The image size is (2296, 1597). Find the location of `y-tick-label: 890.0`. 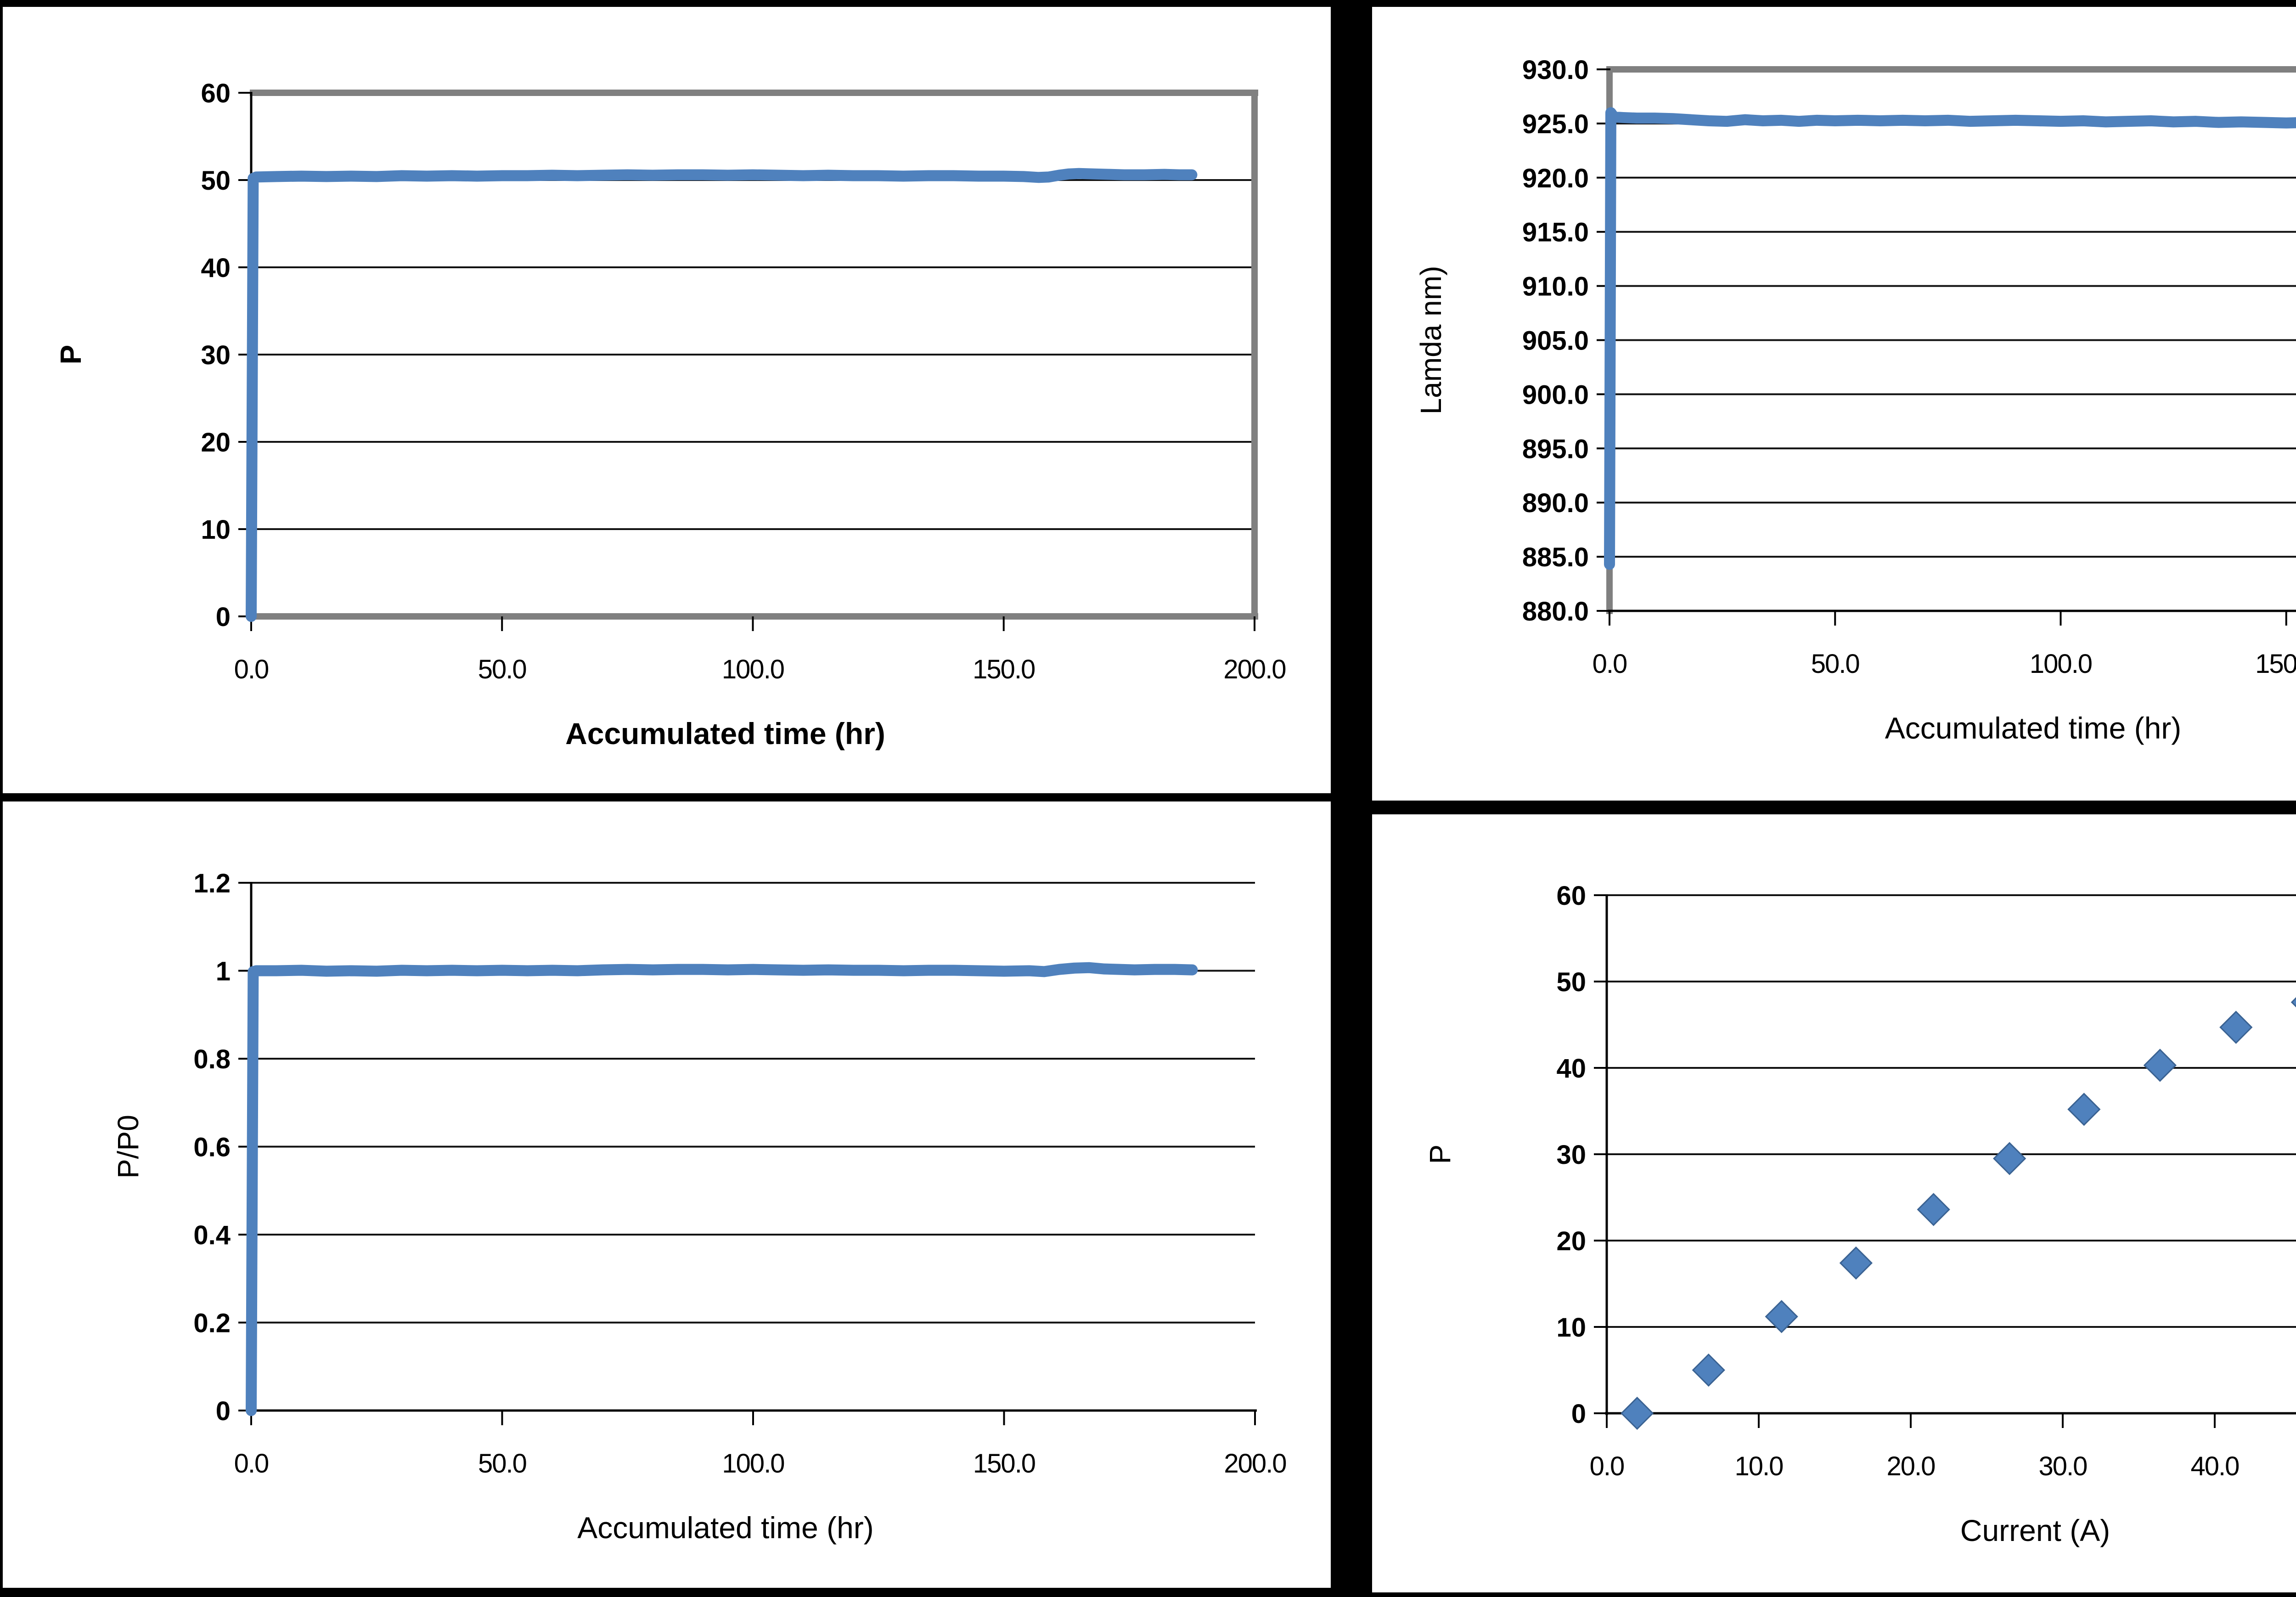

y-tick-label: 890.0 is located at coordinates (1555, 503).